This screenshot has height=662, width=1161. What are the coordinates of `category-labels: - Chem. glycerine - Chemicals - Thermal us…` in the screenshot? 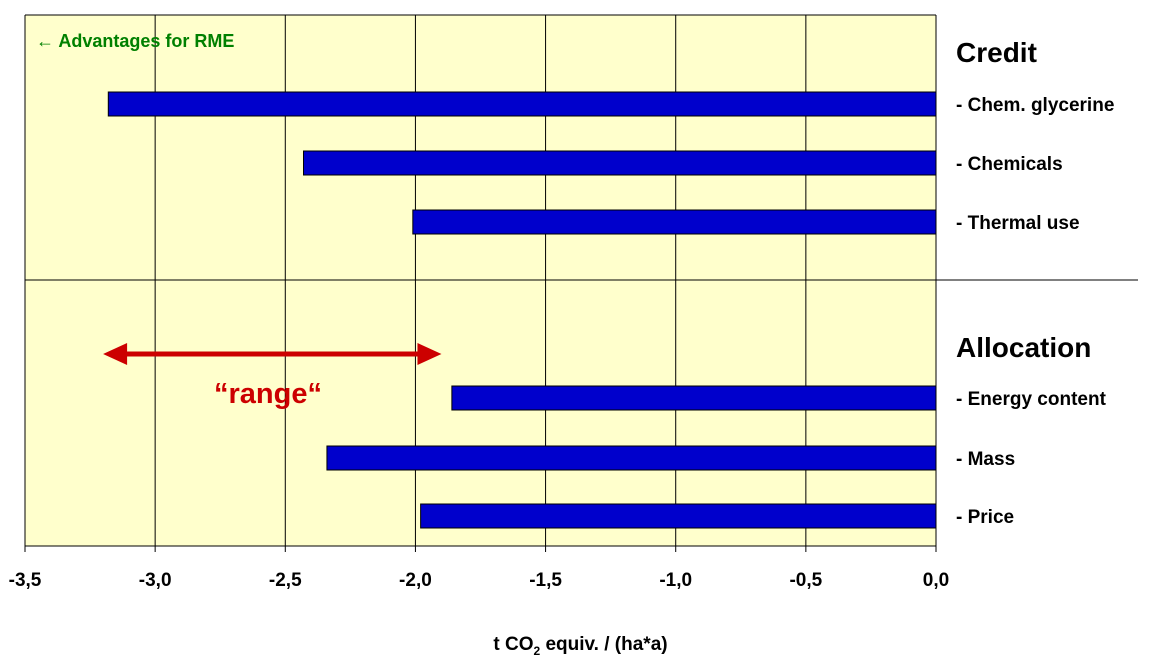 It's located at (1035, 311).